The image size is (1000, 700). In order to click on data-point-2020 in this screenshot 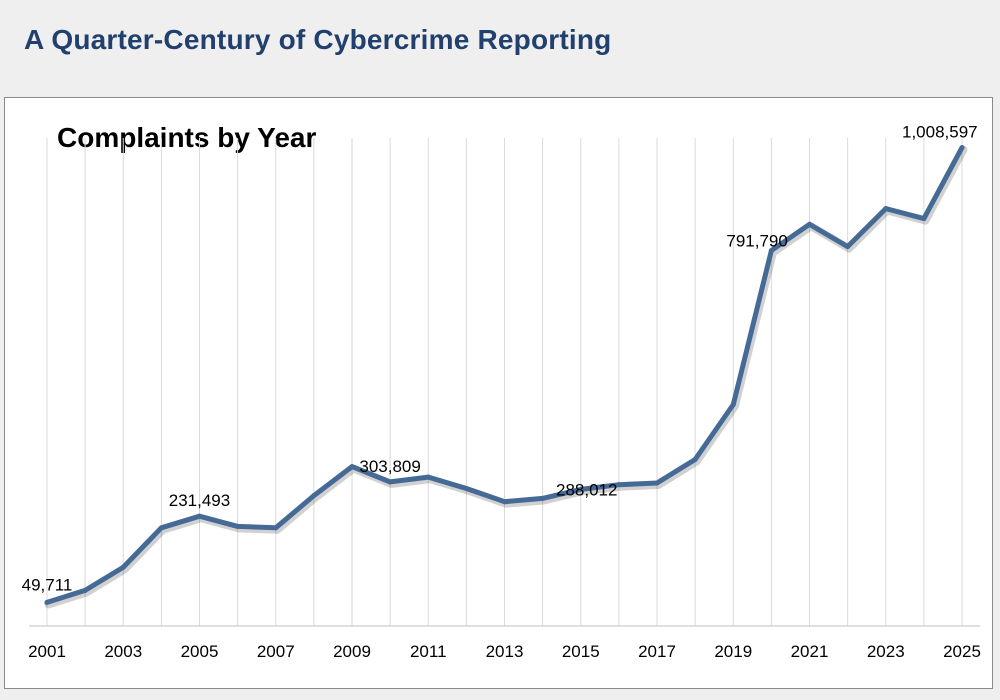, I will do `click(771, 250)`.